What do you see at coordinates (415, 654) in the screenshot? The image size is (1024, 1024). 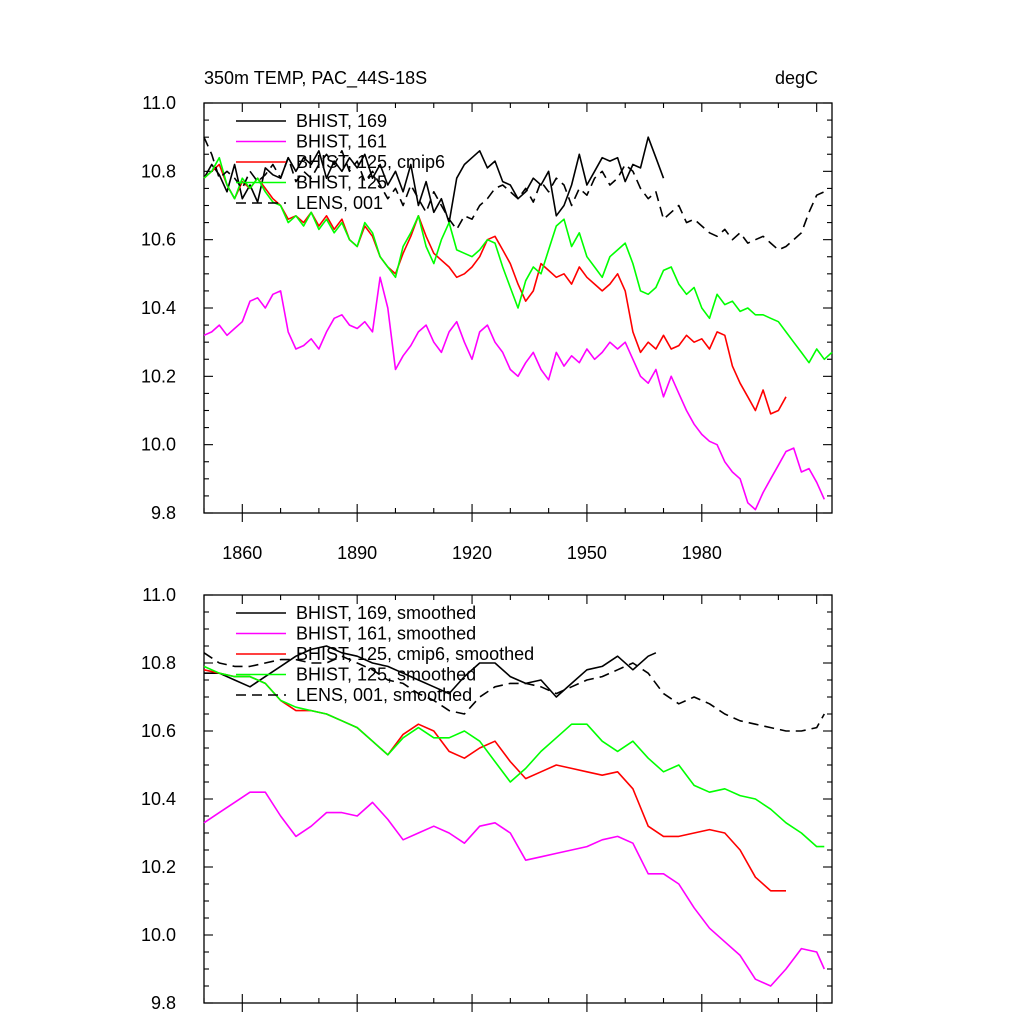 I see `legend-label: BHIST, 125, cmip6, smoothed` at bounding box center [415, 654].